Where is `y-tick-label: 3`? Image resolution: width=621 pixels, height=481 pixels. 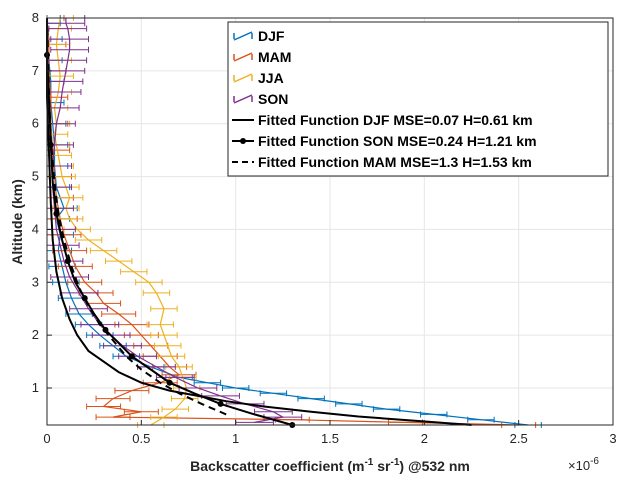 y-tick-label: 3 is located at coordinates (35, 281).